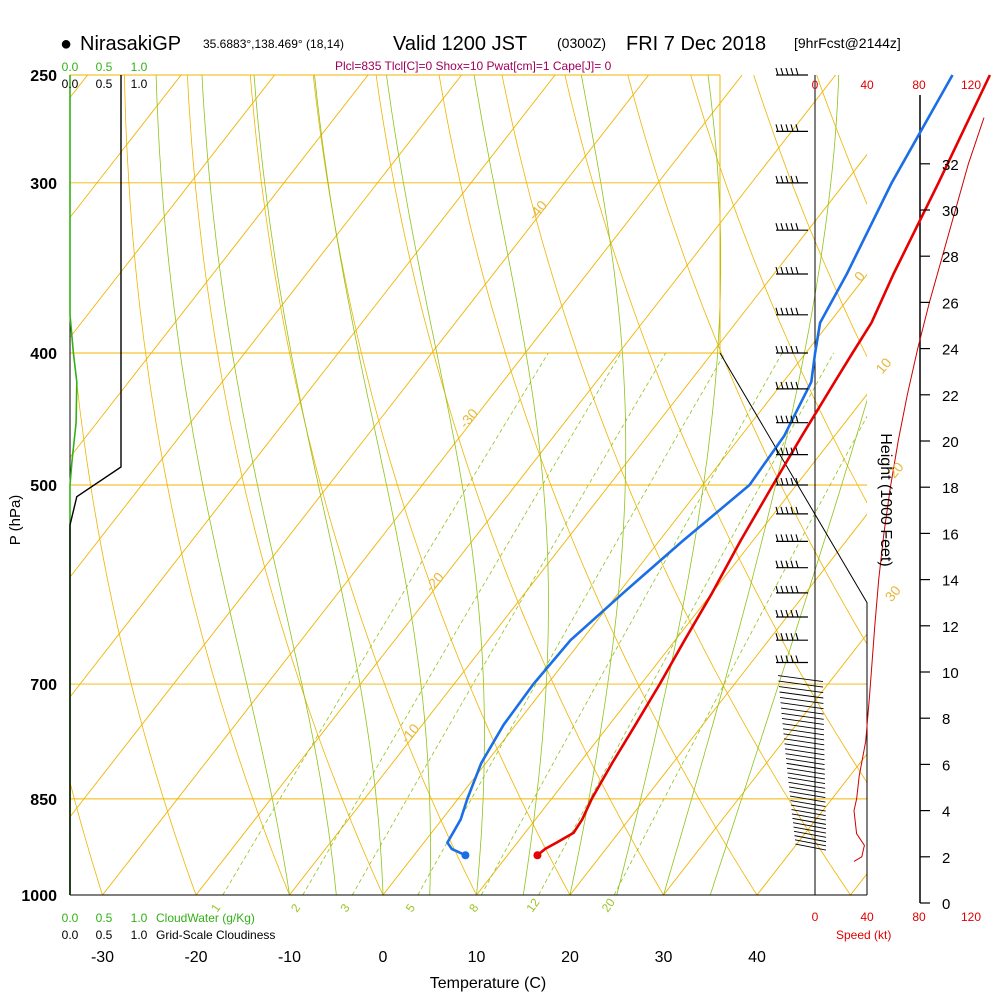 The image size is (1000, 1005). What do you see at coordinates (893, 593) in the screenshot?
I see `isotherm-label: 30` at bounding box center [893, 593].